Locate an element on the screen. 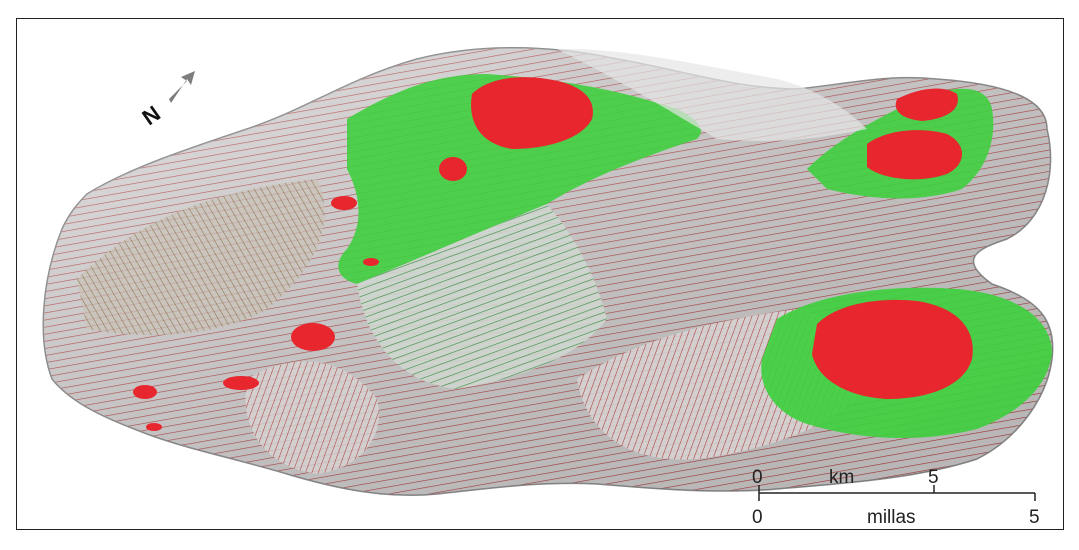  scale-top-tick-5: 5 is located at coordinates (933, 477).